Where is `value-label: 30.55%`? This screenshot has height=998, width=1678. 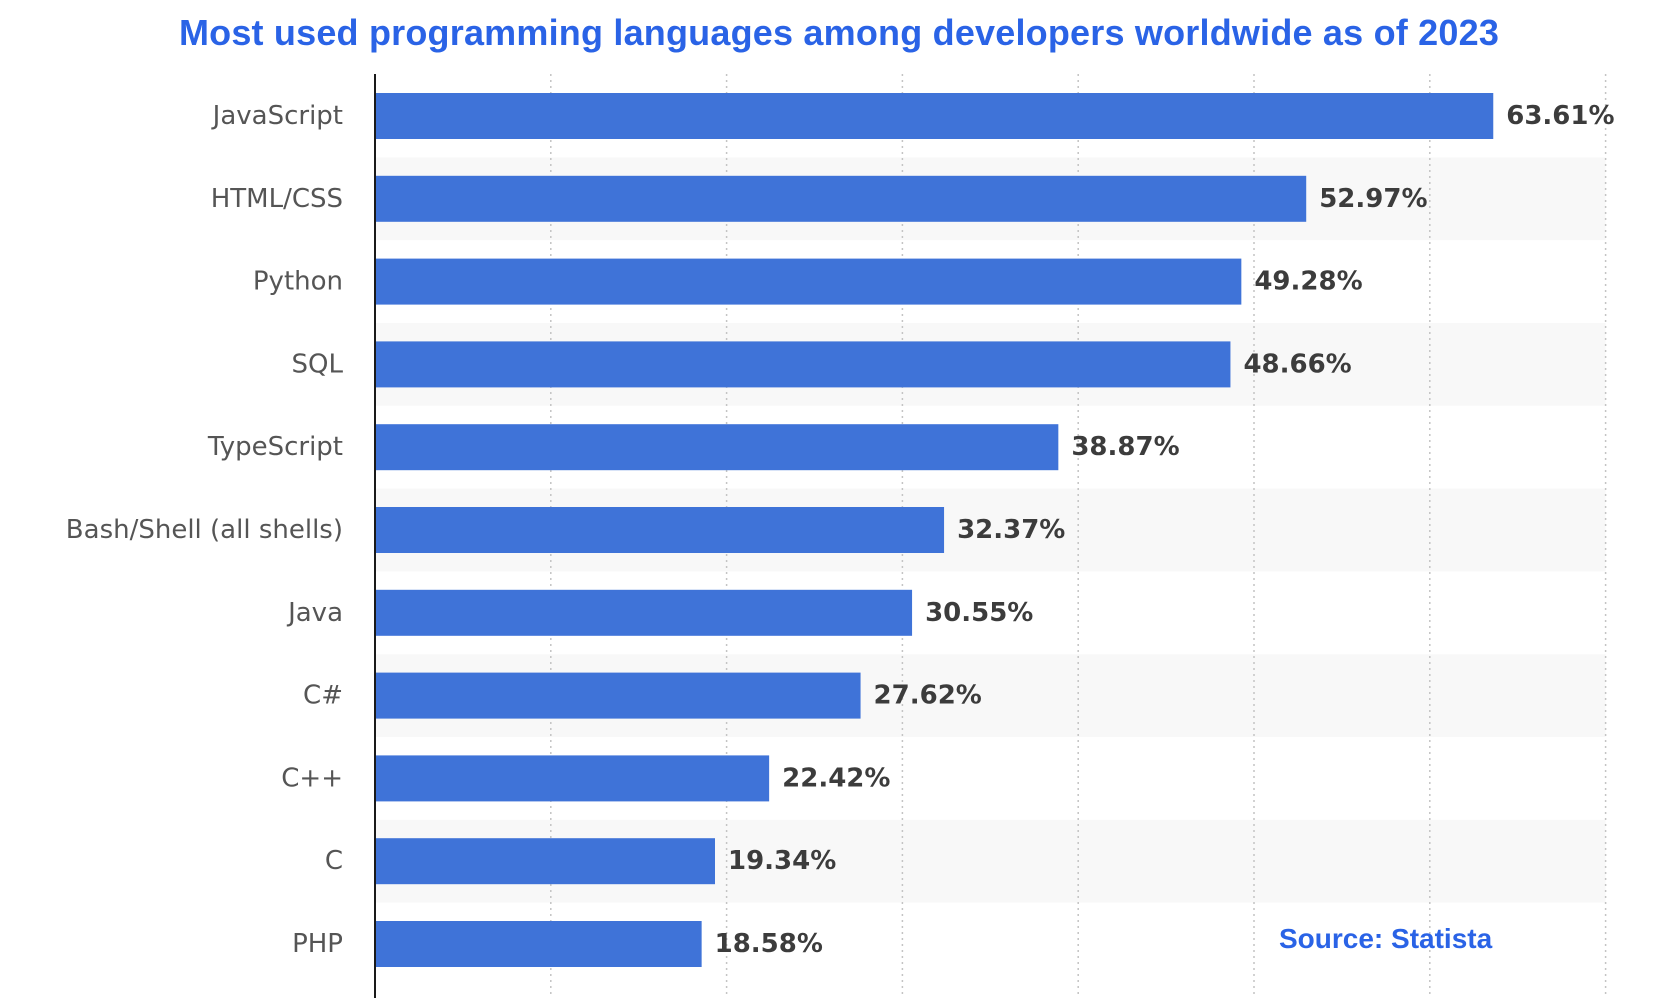
value-label: 30.55% is located at coordinates (979, 613).